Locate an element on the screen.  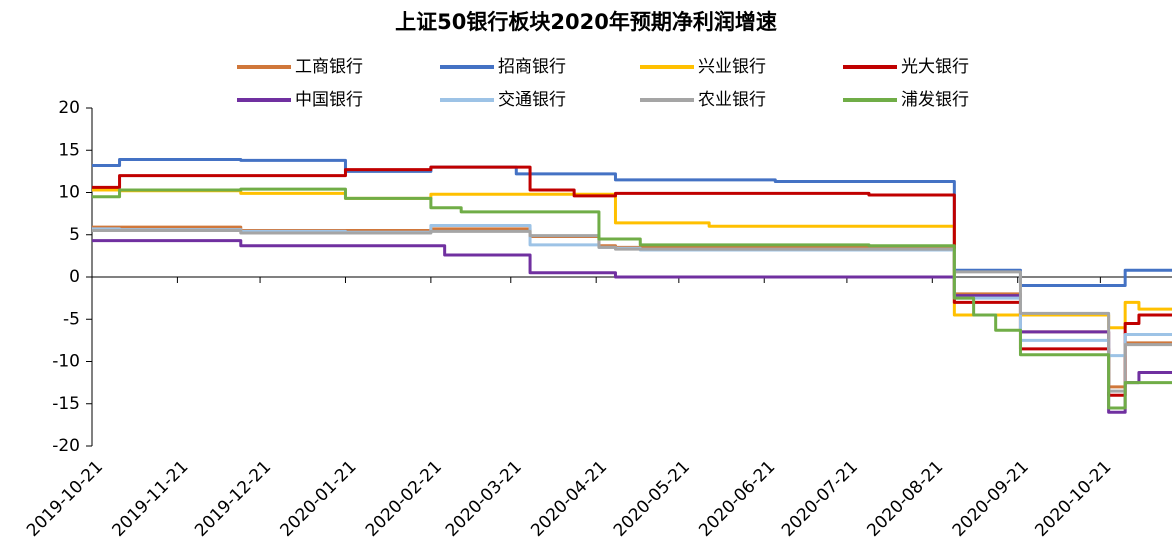
y-tick-label: 10 is located at coordinates (69, 193).